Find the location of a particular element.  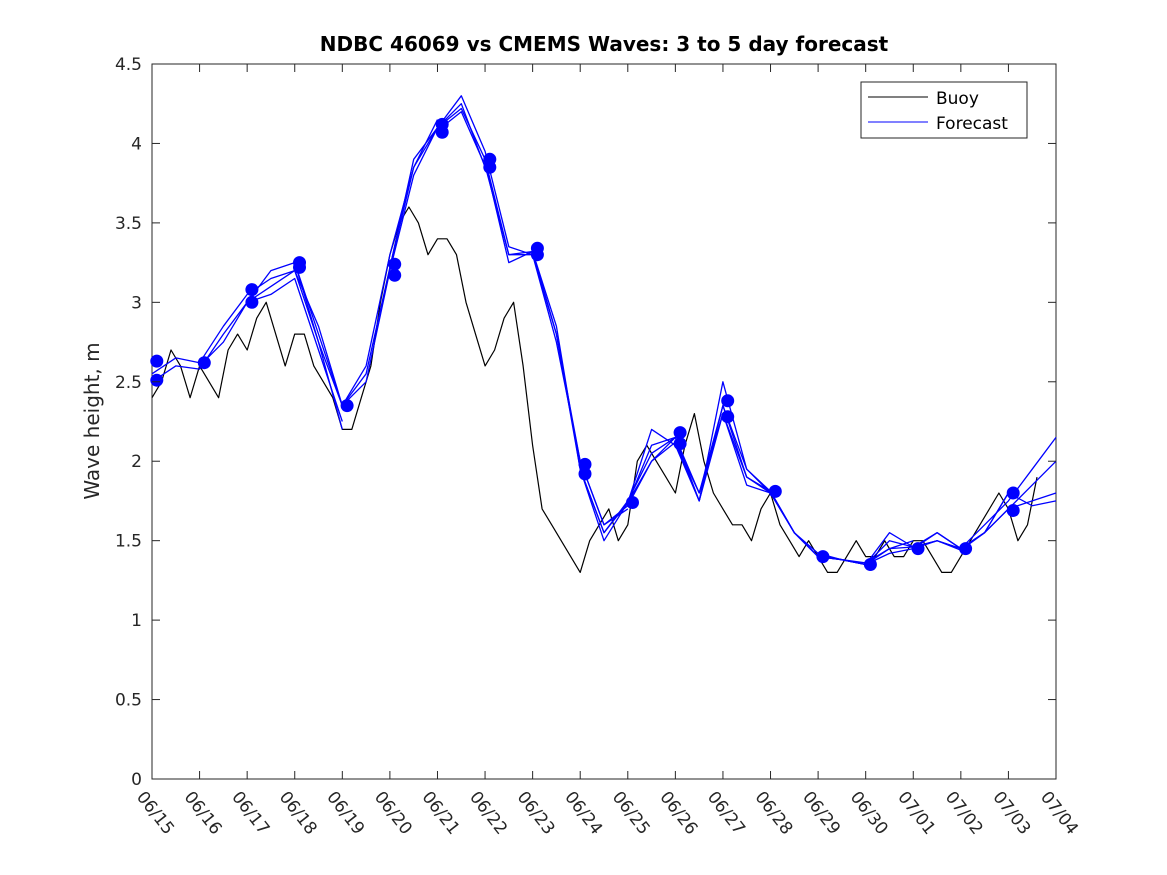

y-tick-label: 0 is located at coordinates (136, 780).